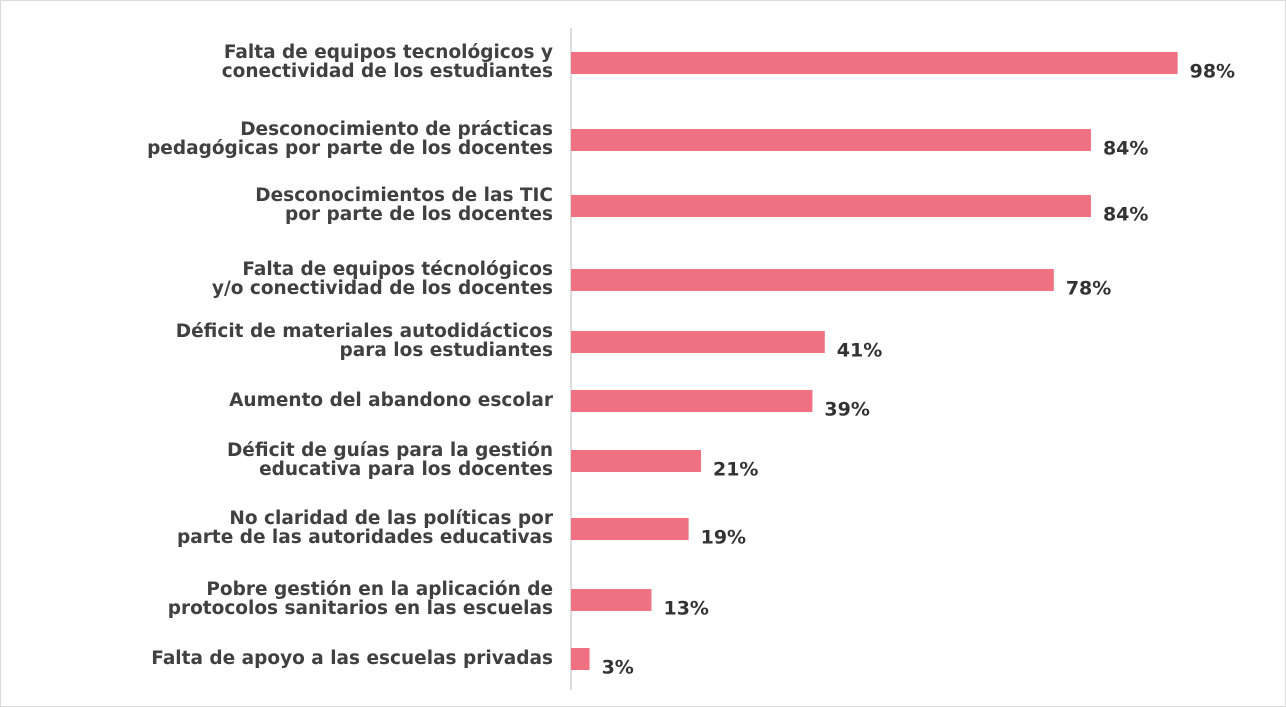  I want to click on value-label: 19%, so click(723, 538).